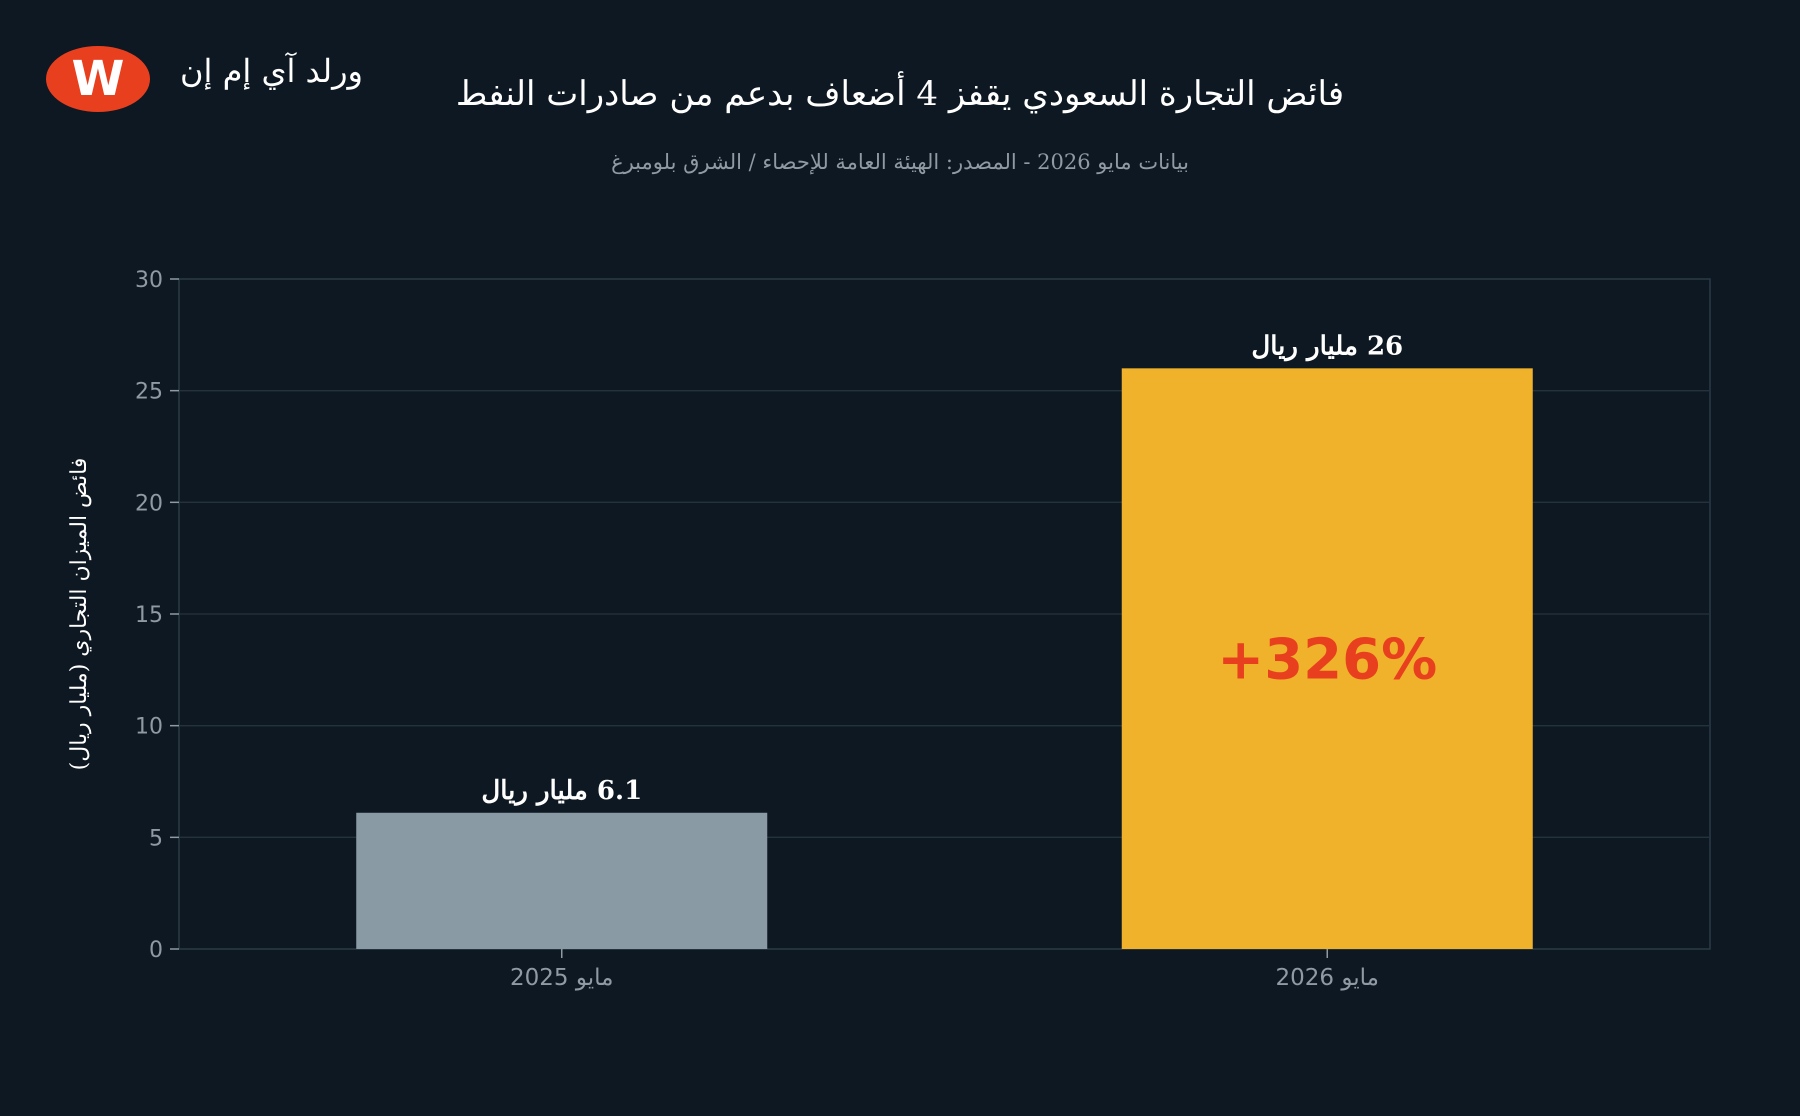  Describe the element at coordinates (156, 950) in the screenshot. I see `y-tick-label: 0` at that location.